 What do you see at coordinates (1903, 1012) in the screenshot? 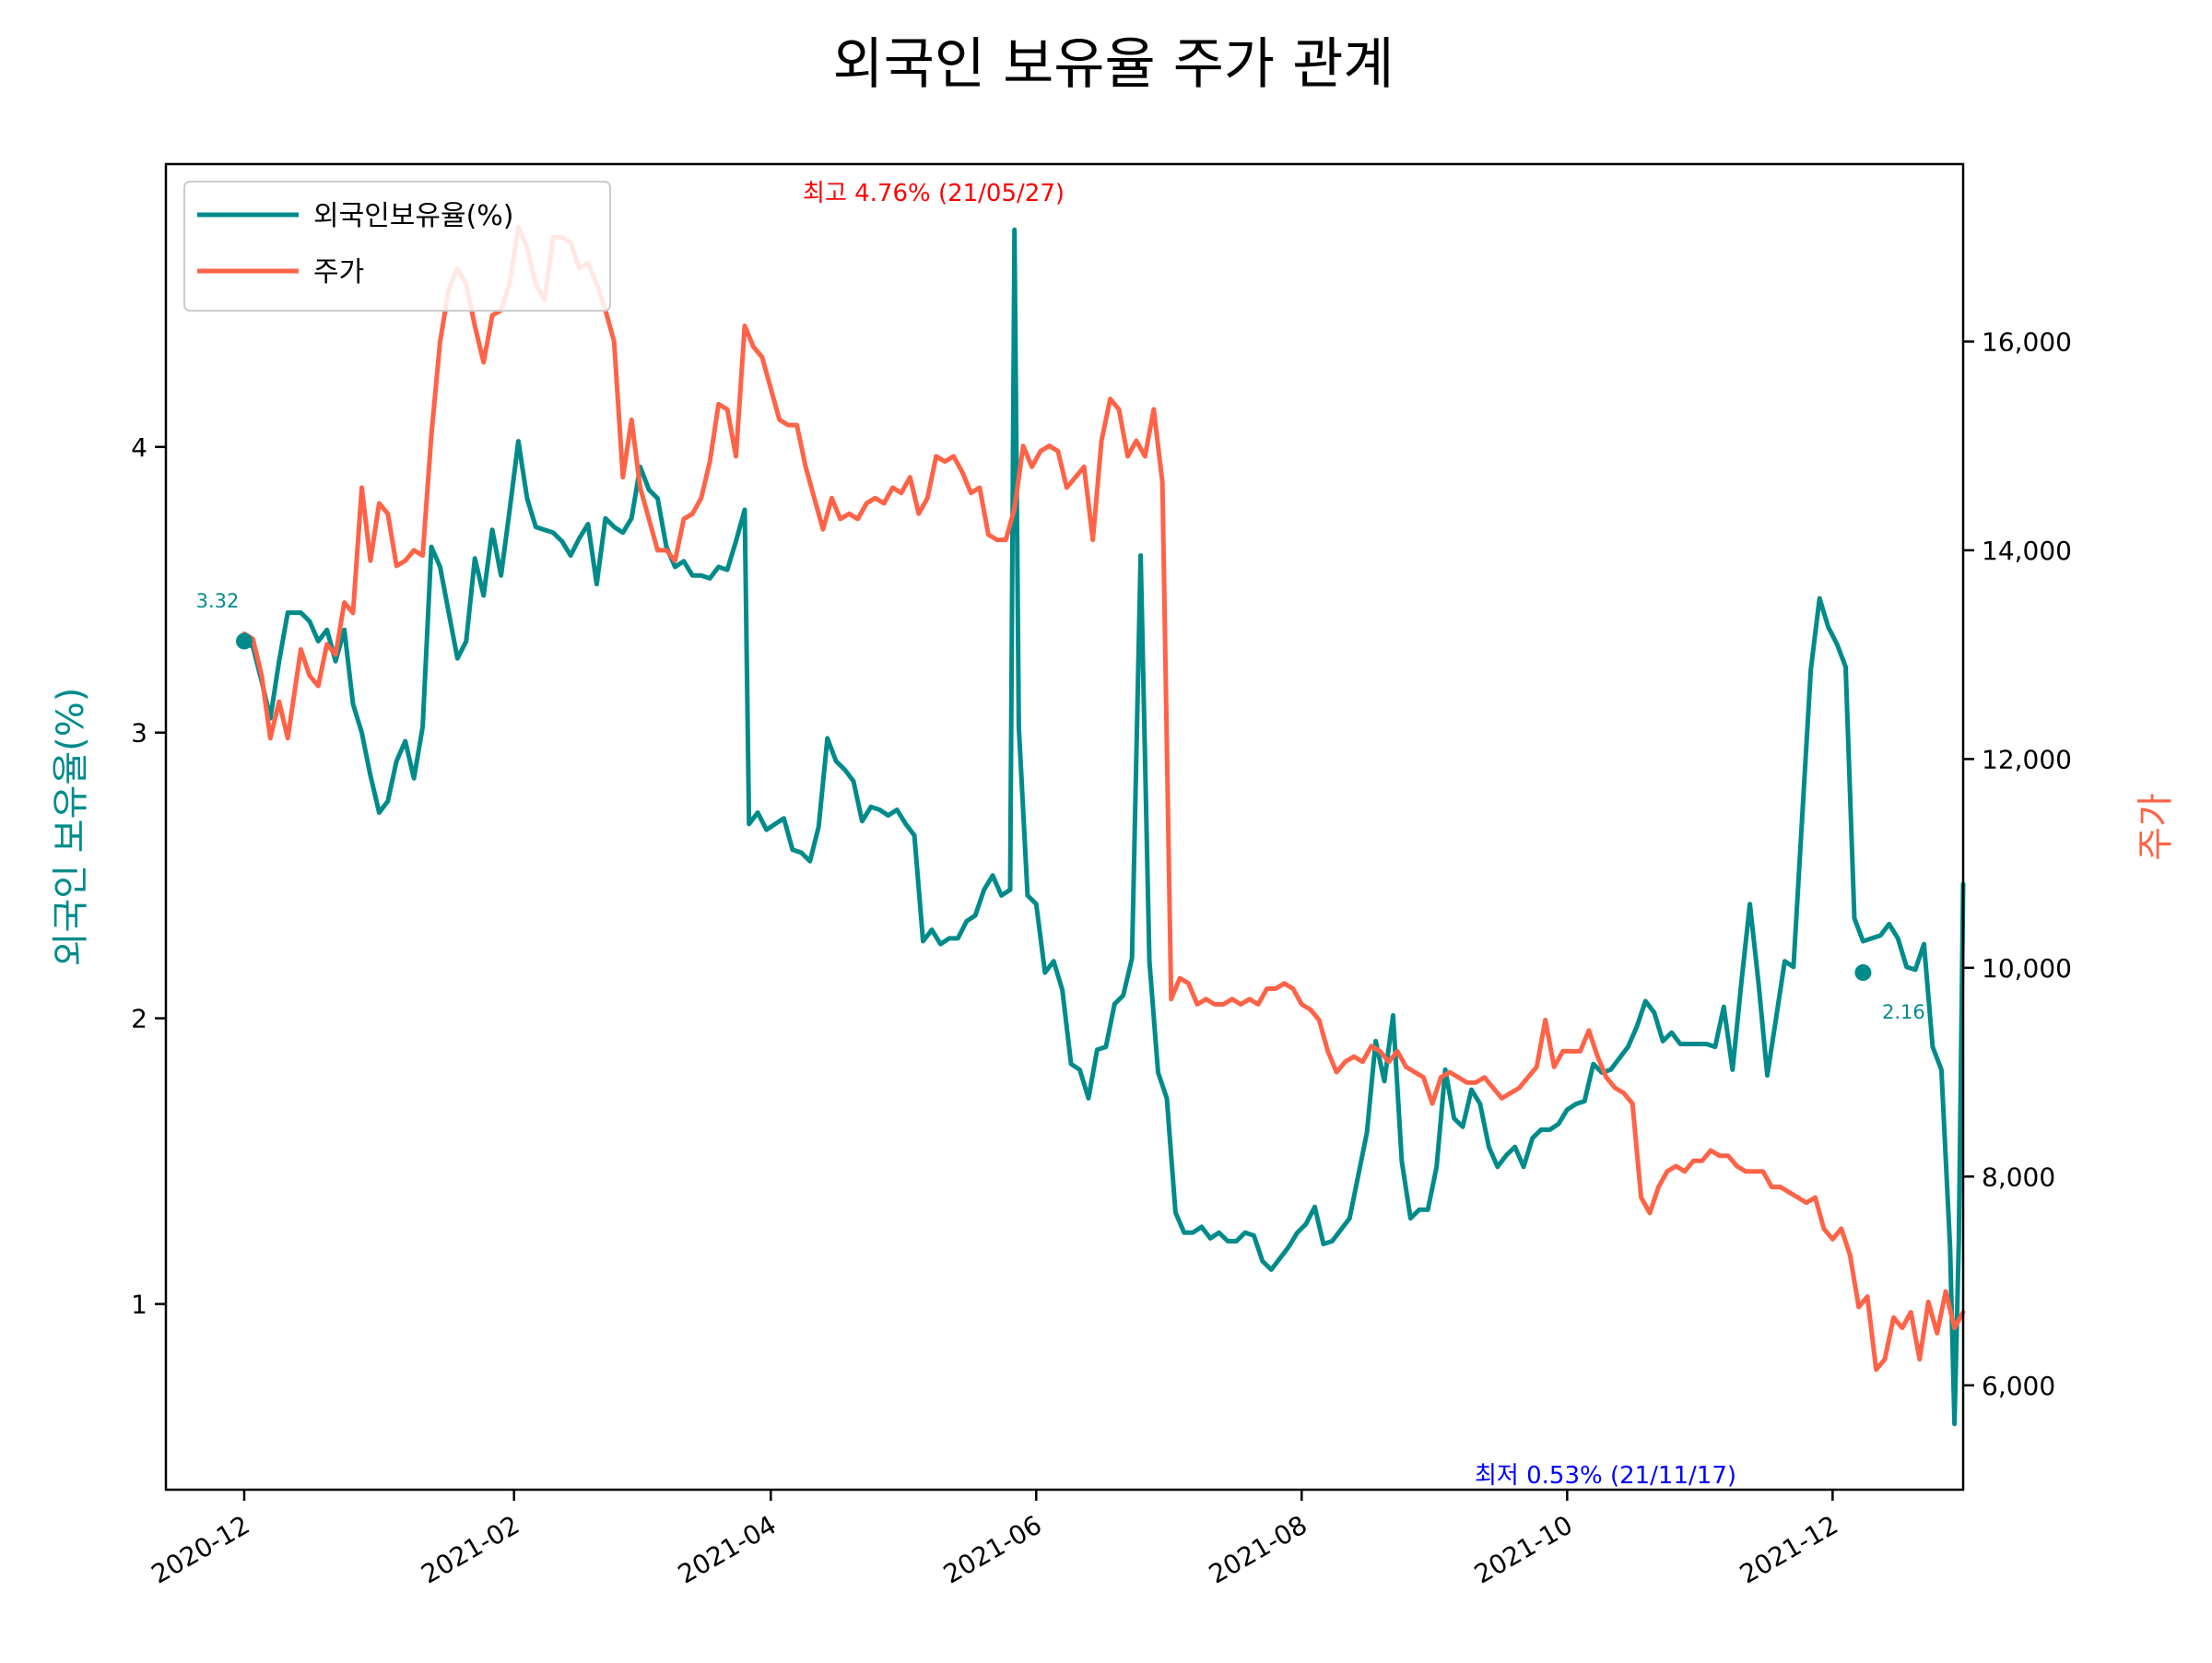
I see `end-value-annotation: 2.16` at bounding box center [1903, 1012].